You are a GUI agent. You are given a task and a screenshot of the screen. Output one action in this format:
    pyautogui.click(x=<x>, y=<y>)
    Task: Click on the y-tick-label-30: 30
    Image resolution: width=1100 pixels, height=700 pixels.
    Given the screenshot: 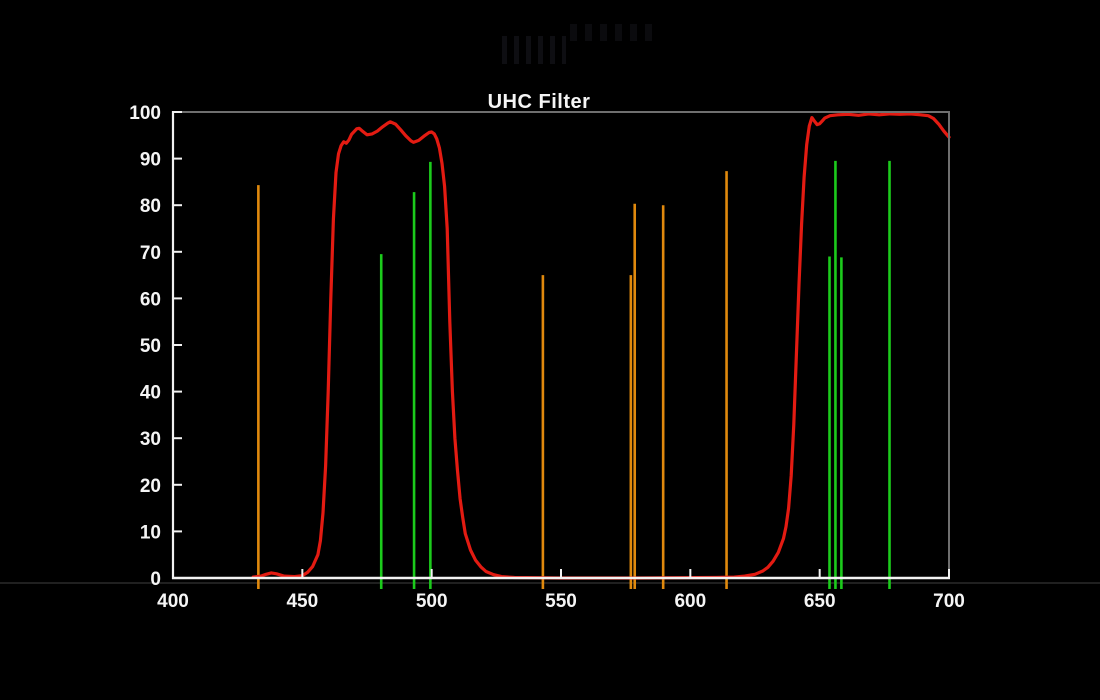 What is the action you would take?
    pyautogui.click(x=150, y=439)
    